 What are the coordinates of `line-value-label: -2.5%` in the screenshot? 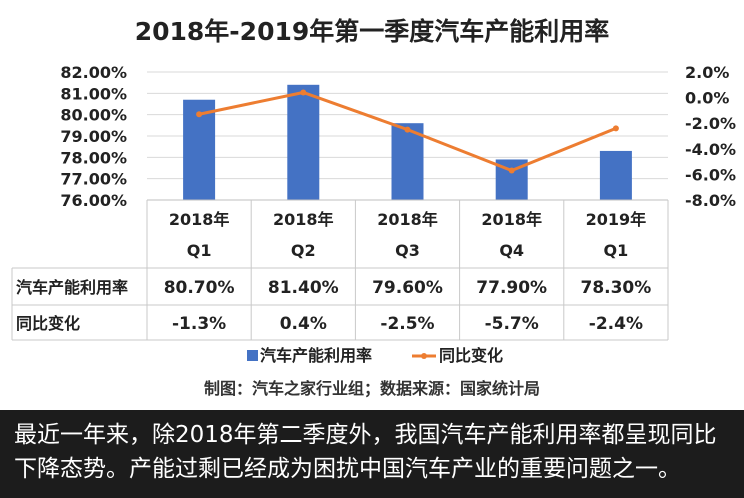 It's located at (407, 324).